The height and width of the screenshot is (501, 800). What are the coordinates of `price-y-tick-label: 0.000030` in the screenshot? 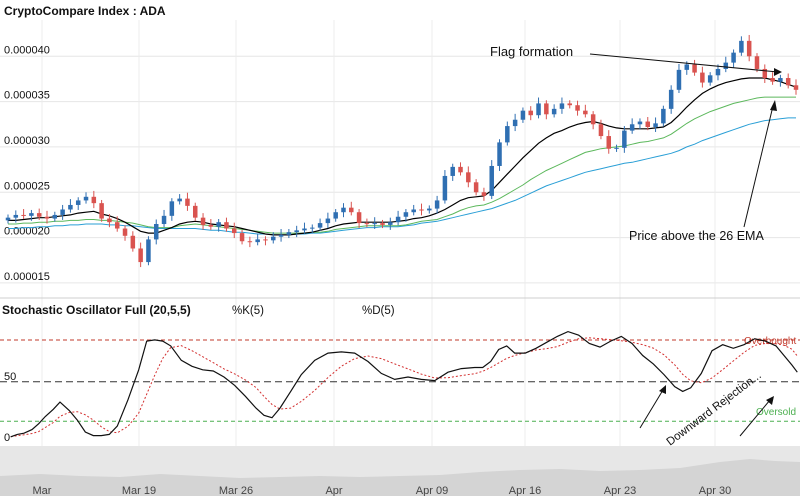 It's located at (27, 141).